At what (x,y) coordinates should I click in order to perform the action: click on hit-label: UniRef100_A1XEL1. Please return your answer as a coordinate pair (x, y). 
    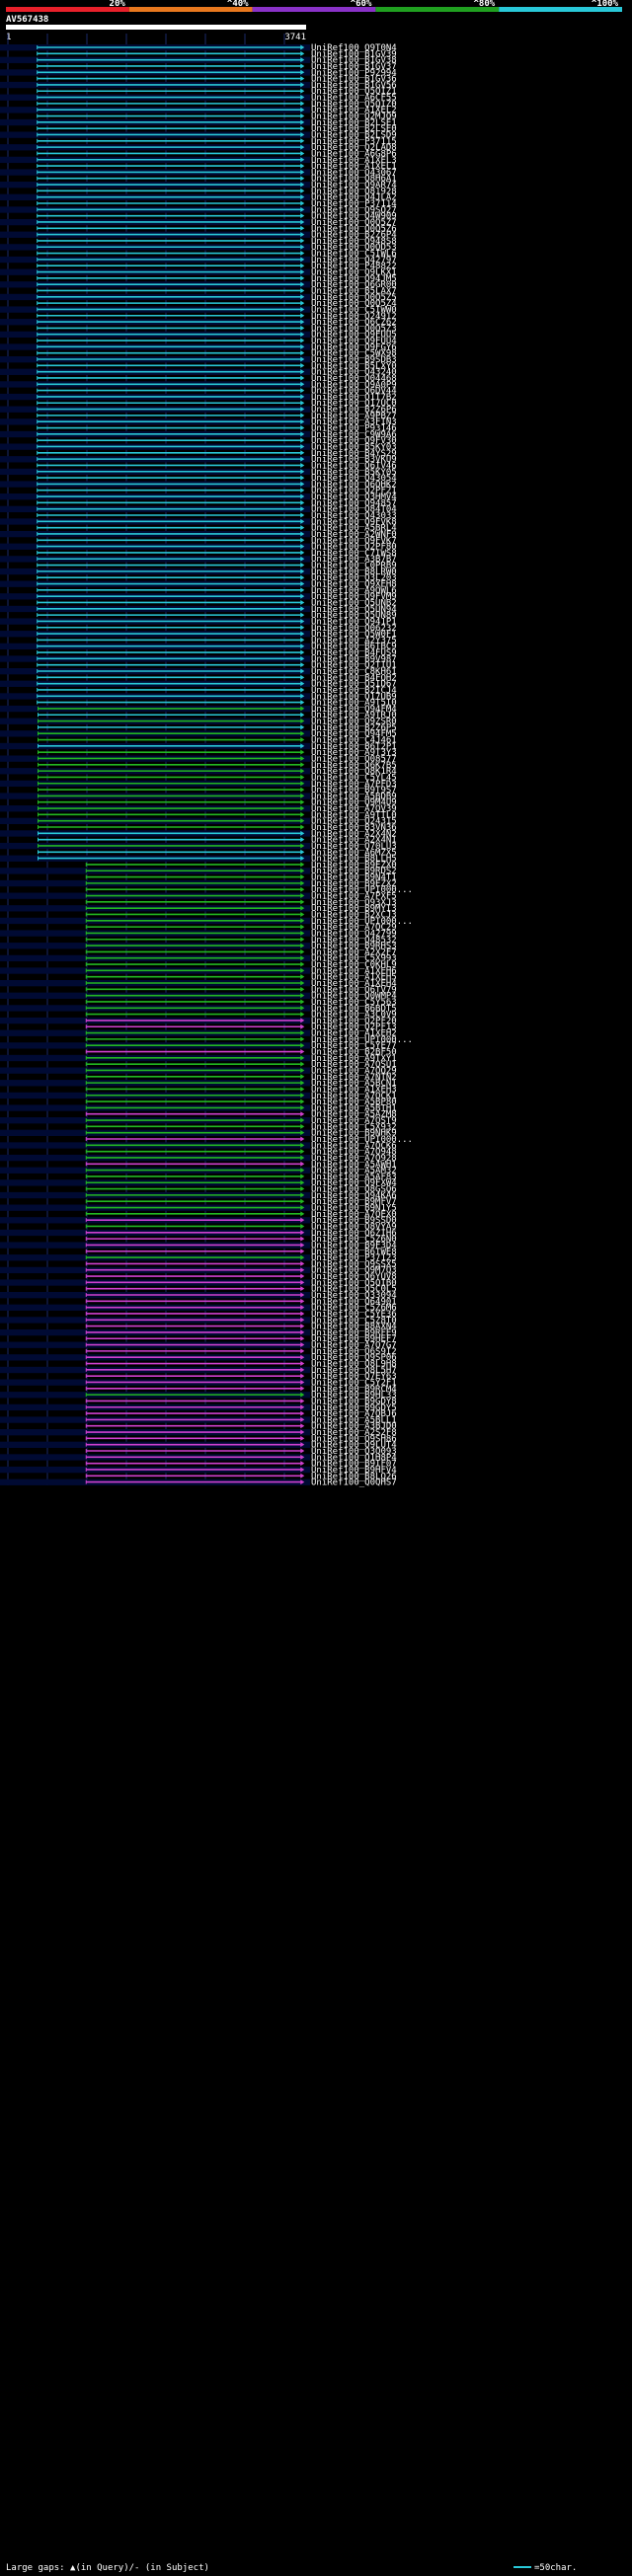
    Looking at the image, I should click on (354, 167).